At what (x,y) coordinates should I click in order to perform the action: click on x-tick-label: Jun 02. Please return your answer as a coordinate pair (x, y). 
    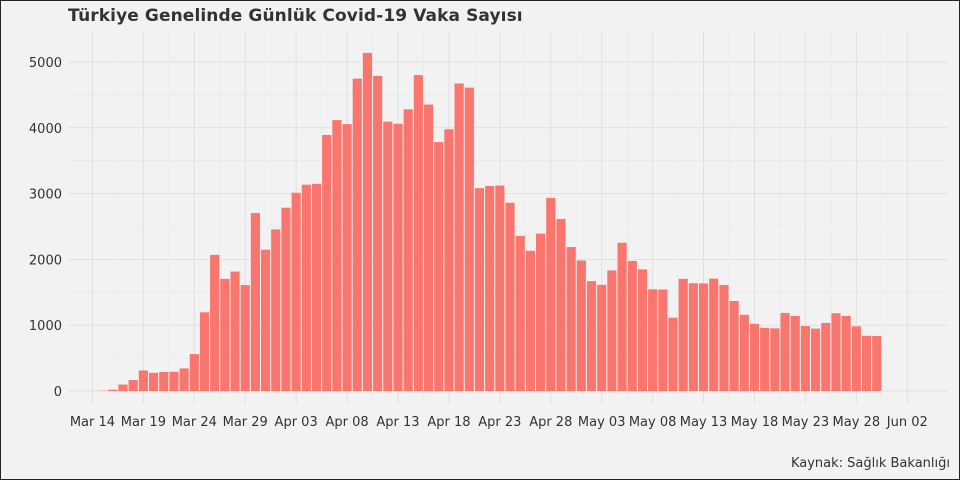
    Looking at the image, I should click on (907, 422).